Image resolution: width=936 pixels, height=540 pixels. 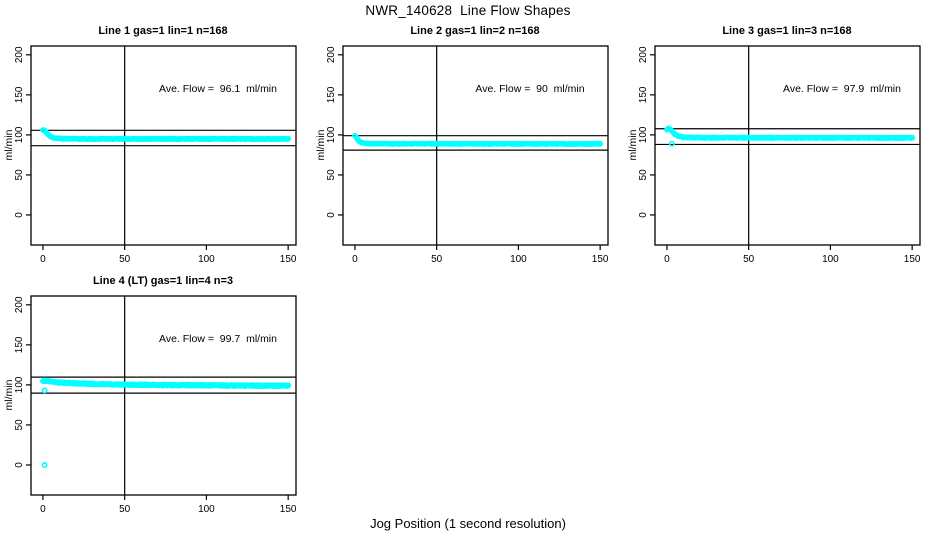 I want to click on panel-line-1-ave-flow-annotation: Ave. Flow = 96.1 ml/min, so click(x=218, y=89).